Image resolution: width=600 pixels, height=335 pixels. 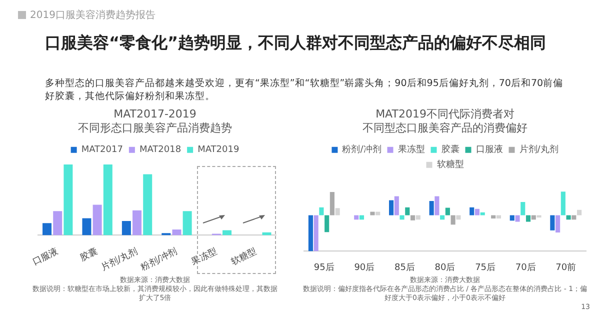 What do you see at coordinates (119, 259) in the screenshot?
I see `x-tick-label: 片剂/丸剂` at bounding box center [119, 259].